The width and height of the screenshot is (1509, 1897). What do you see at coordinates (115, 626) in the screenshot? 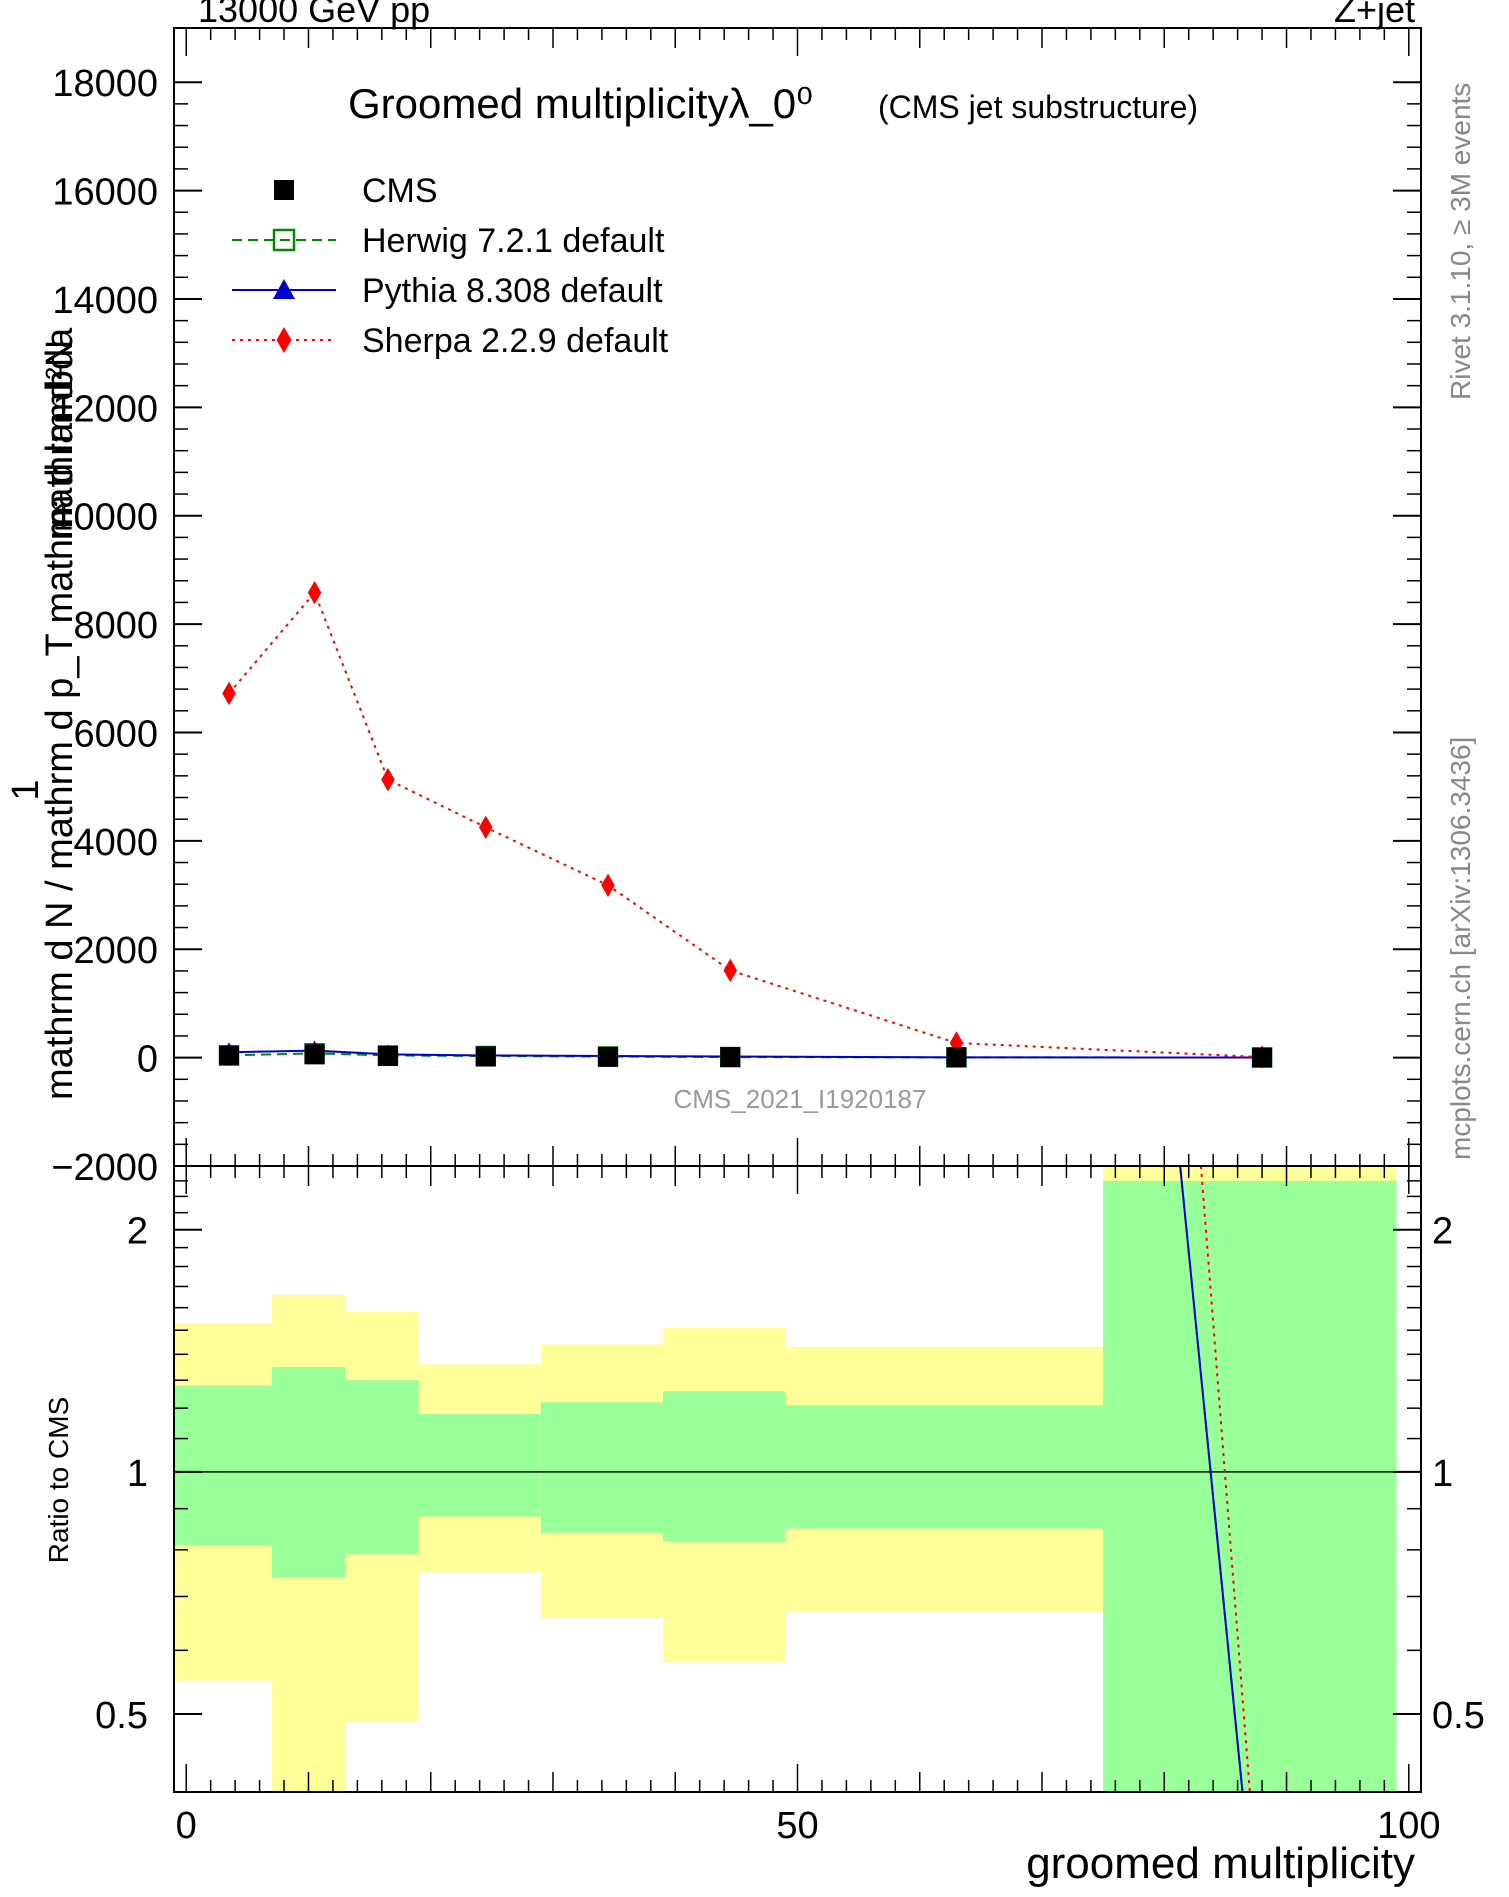
I see `main-ytick-label: 8000` at bounding box center [115, 626].